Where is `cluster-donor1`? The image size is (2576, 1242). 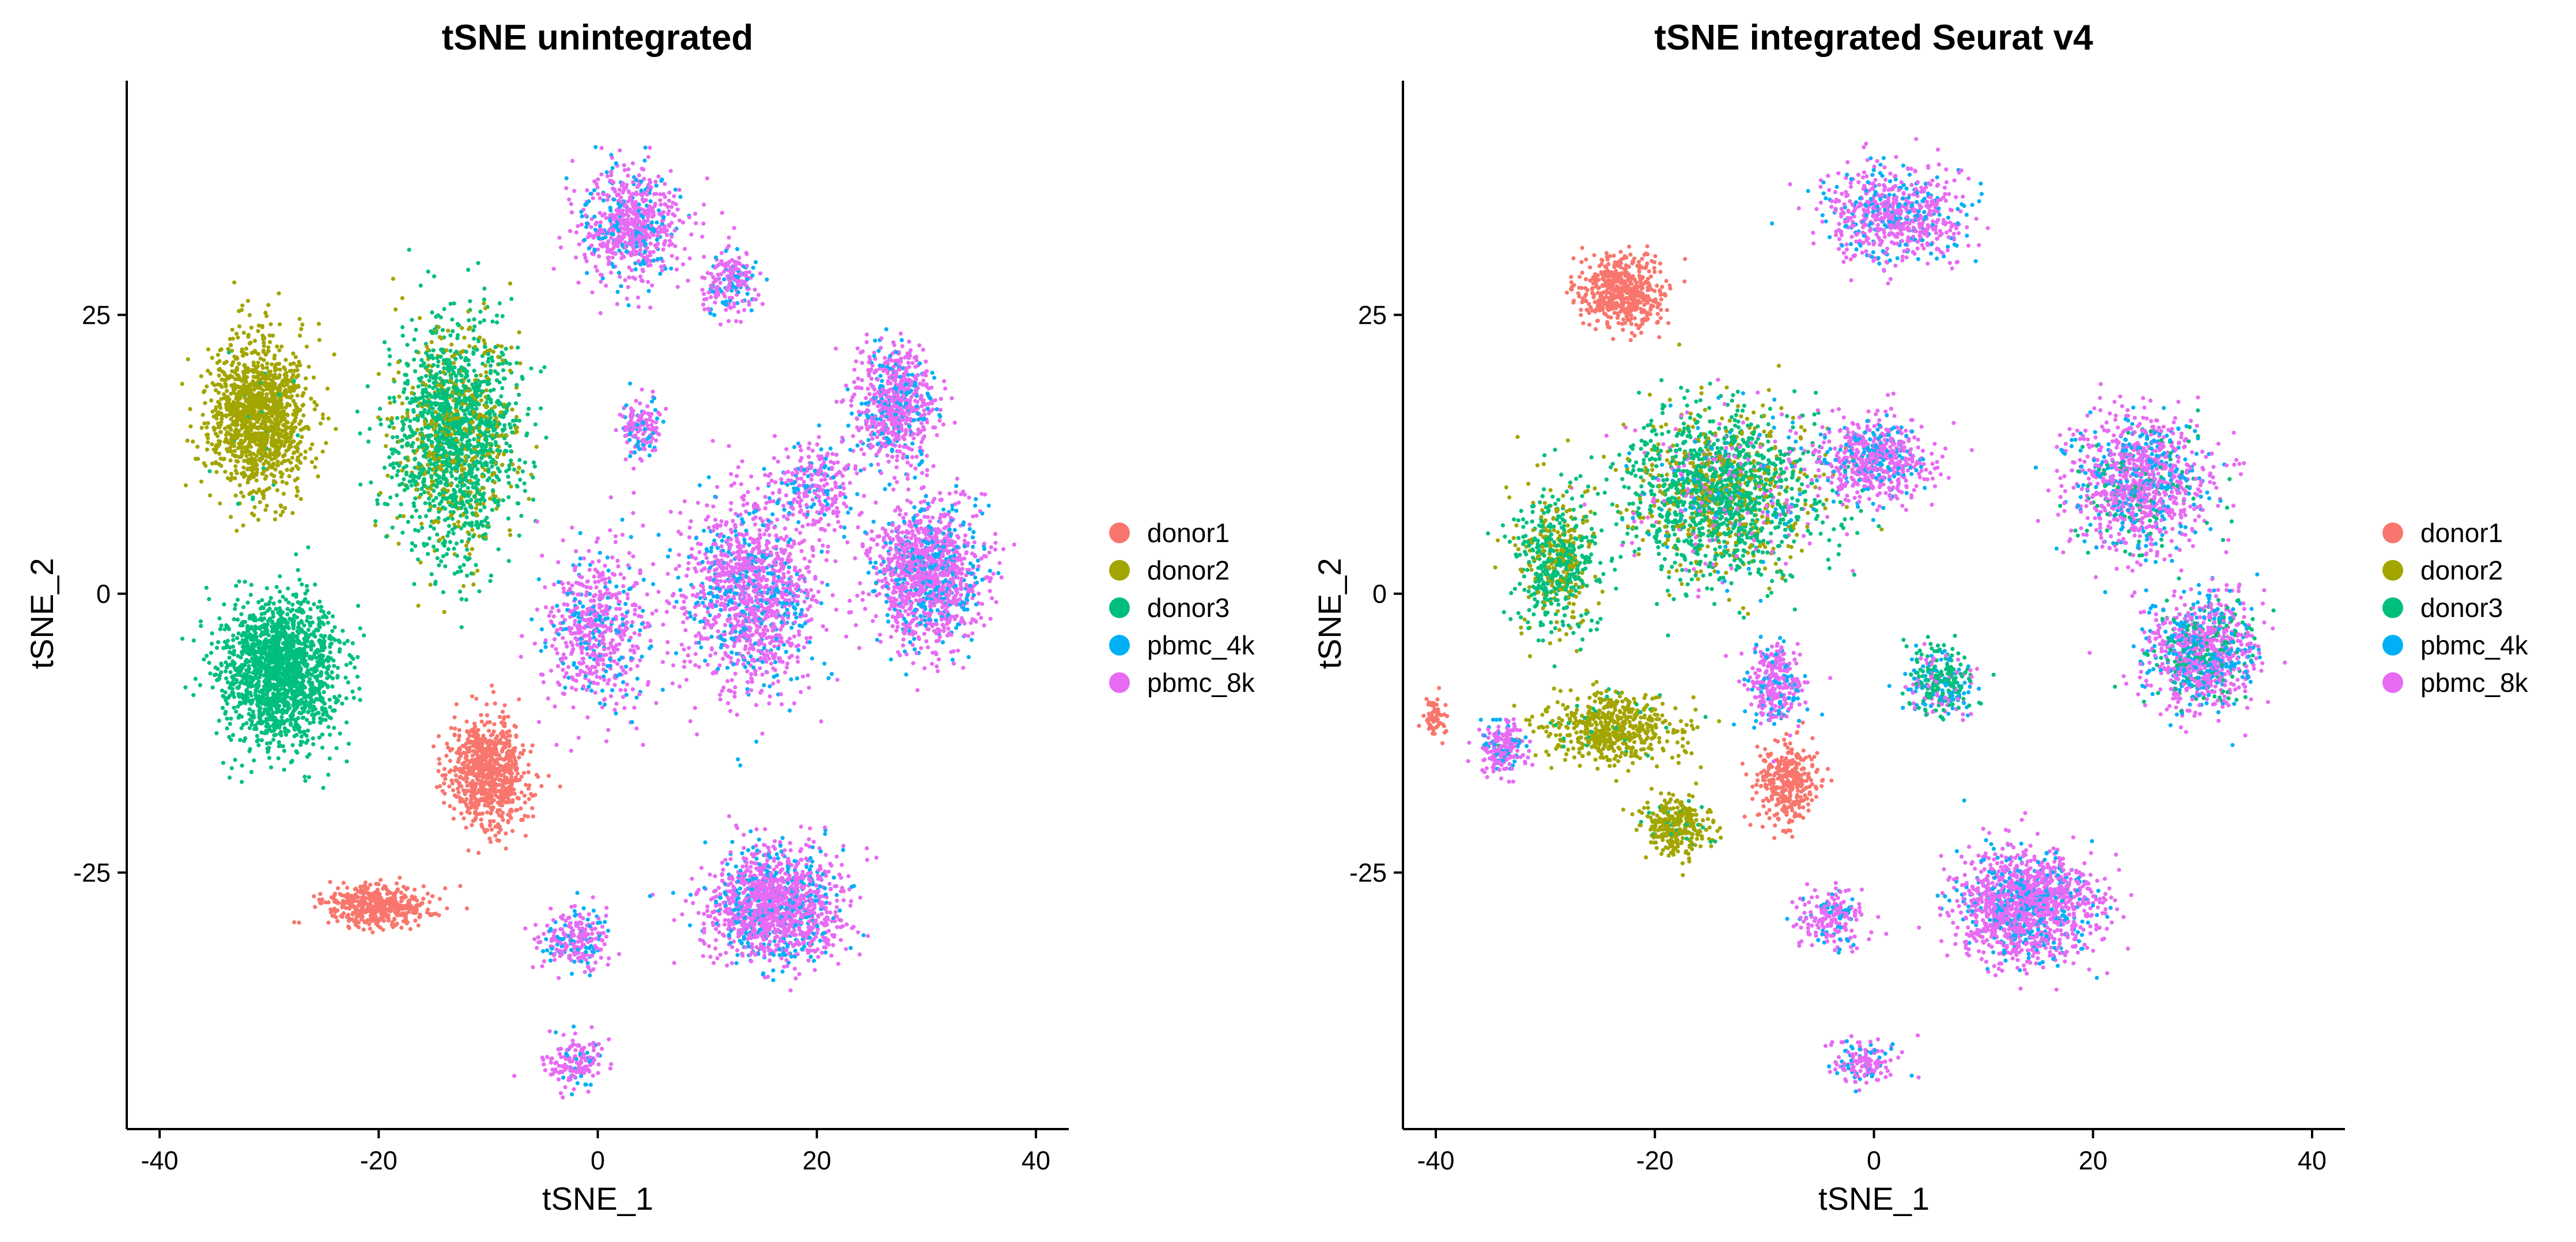 cluster-donor1 is located at coordinates (496, 769).